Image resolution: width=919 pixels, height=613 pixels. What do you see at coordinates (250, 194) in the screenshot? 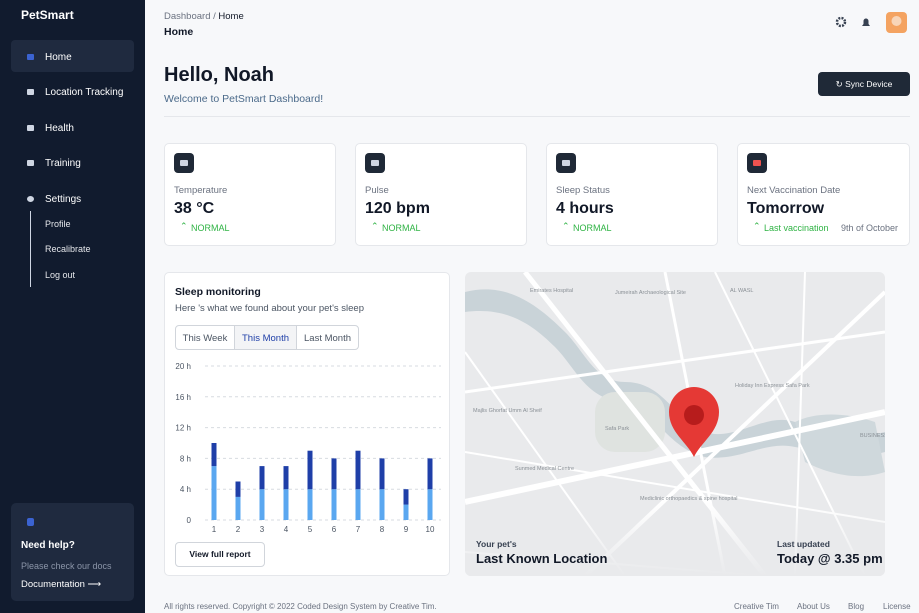
I see `stat-card: Temperature 38 °C ⌃ NORMAL` at bounding box center [250, 194].